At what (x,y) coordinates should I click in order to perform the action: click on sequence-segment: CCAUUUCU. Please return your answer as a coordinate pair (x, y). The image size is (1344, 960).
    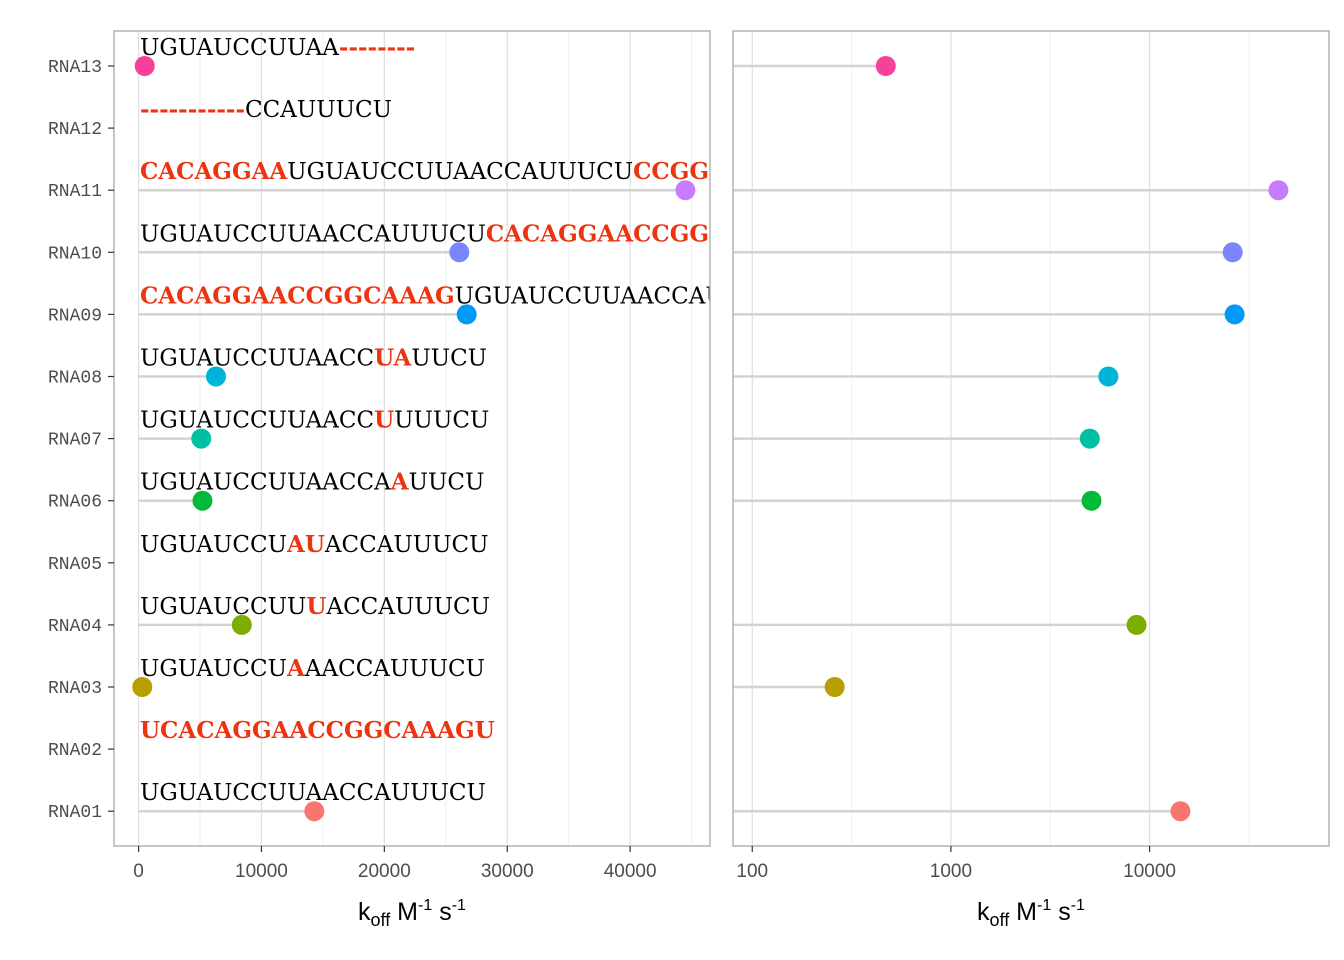
    Looking at the image, I should click on (318, 110).